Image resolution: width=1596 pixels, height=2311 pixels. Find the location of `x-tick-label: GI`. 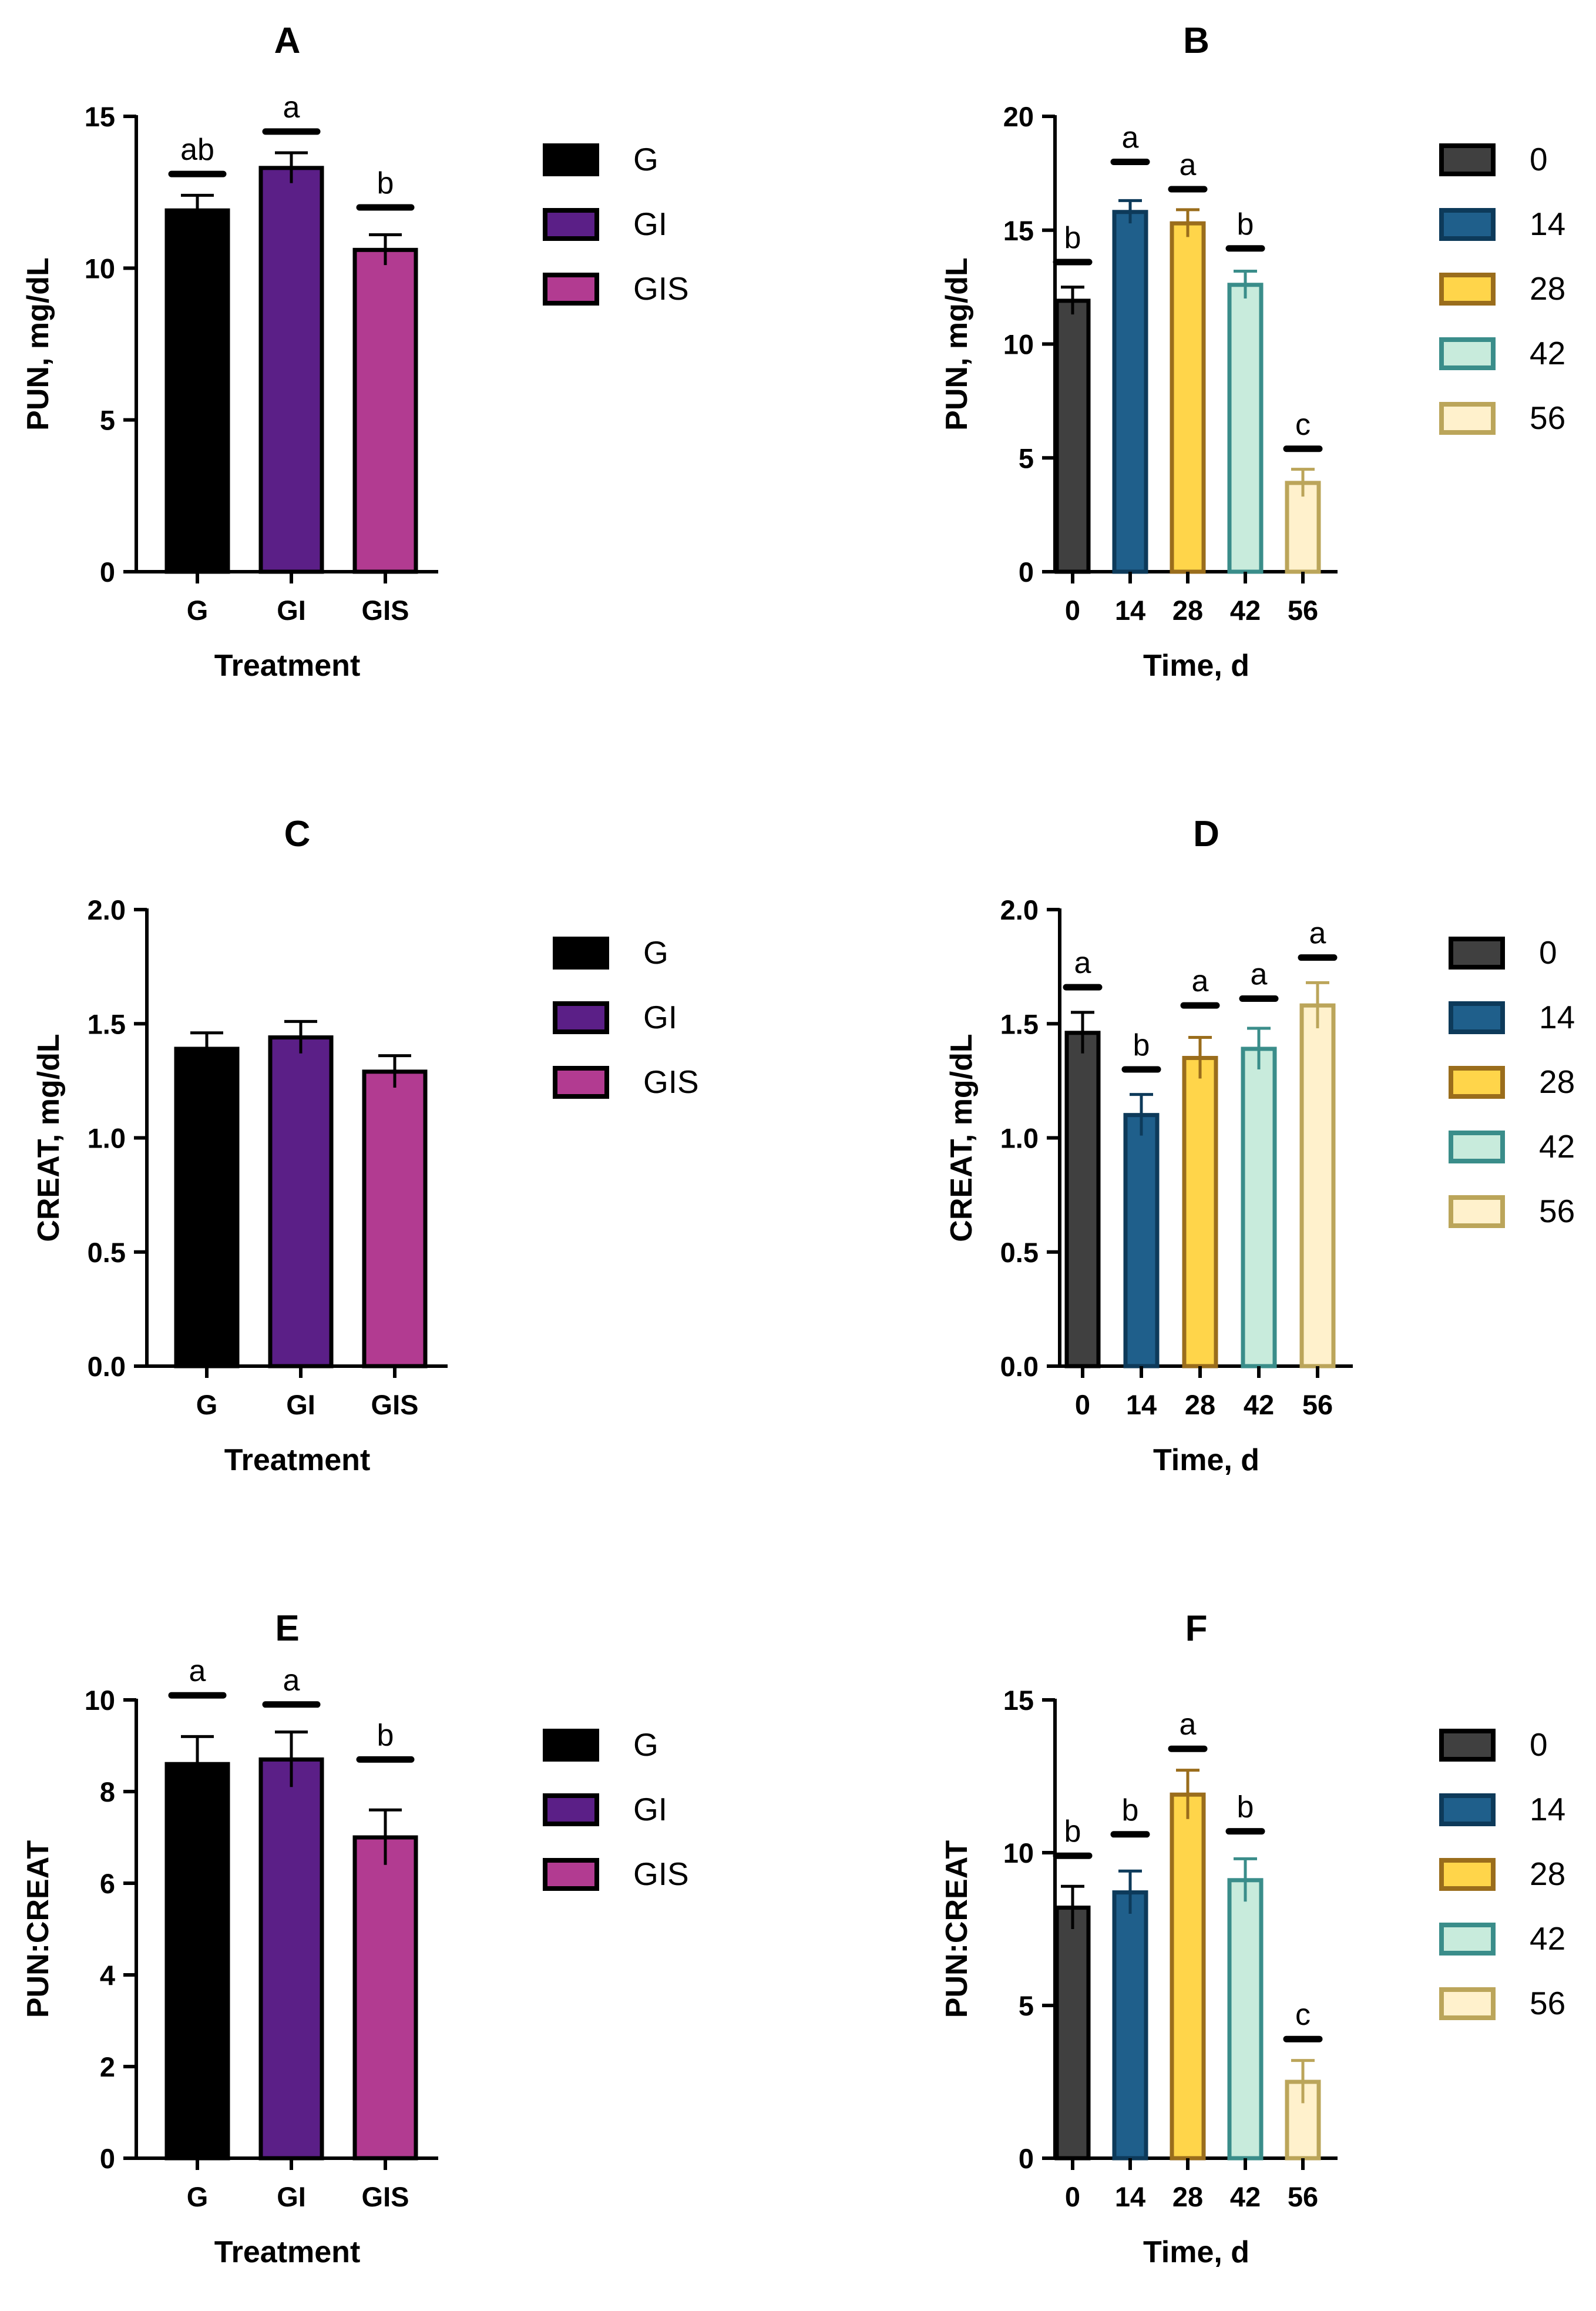

x-tick-label: GI is located at coordinates (300, 1405).